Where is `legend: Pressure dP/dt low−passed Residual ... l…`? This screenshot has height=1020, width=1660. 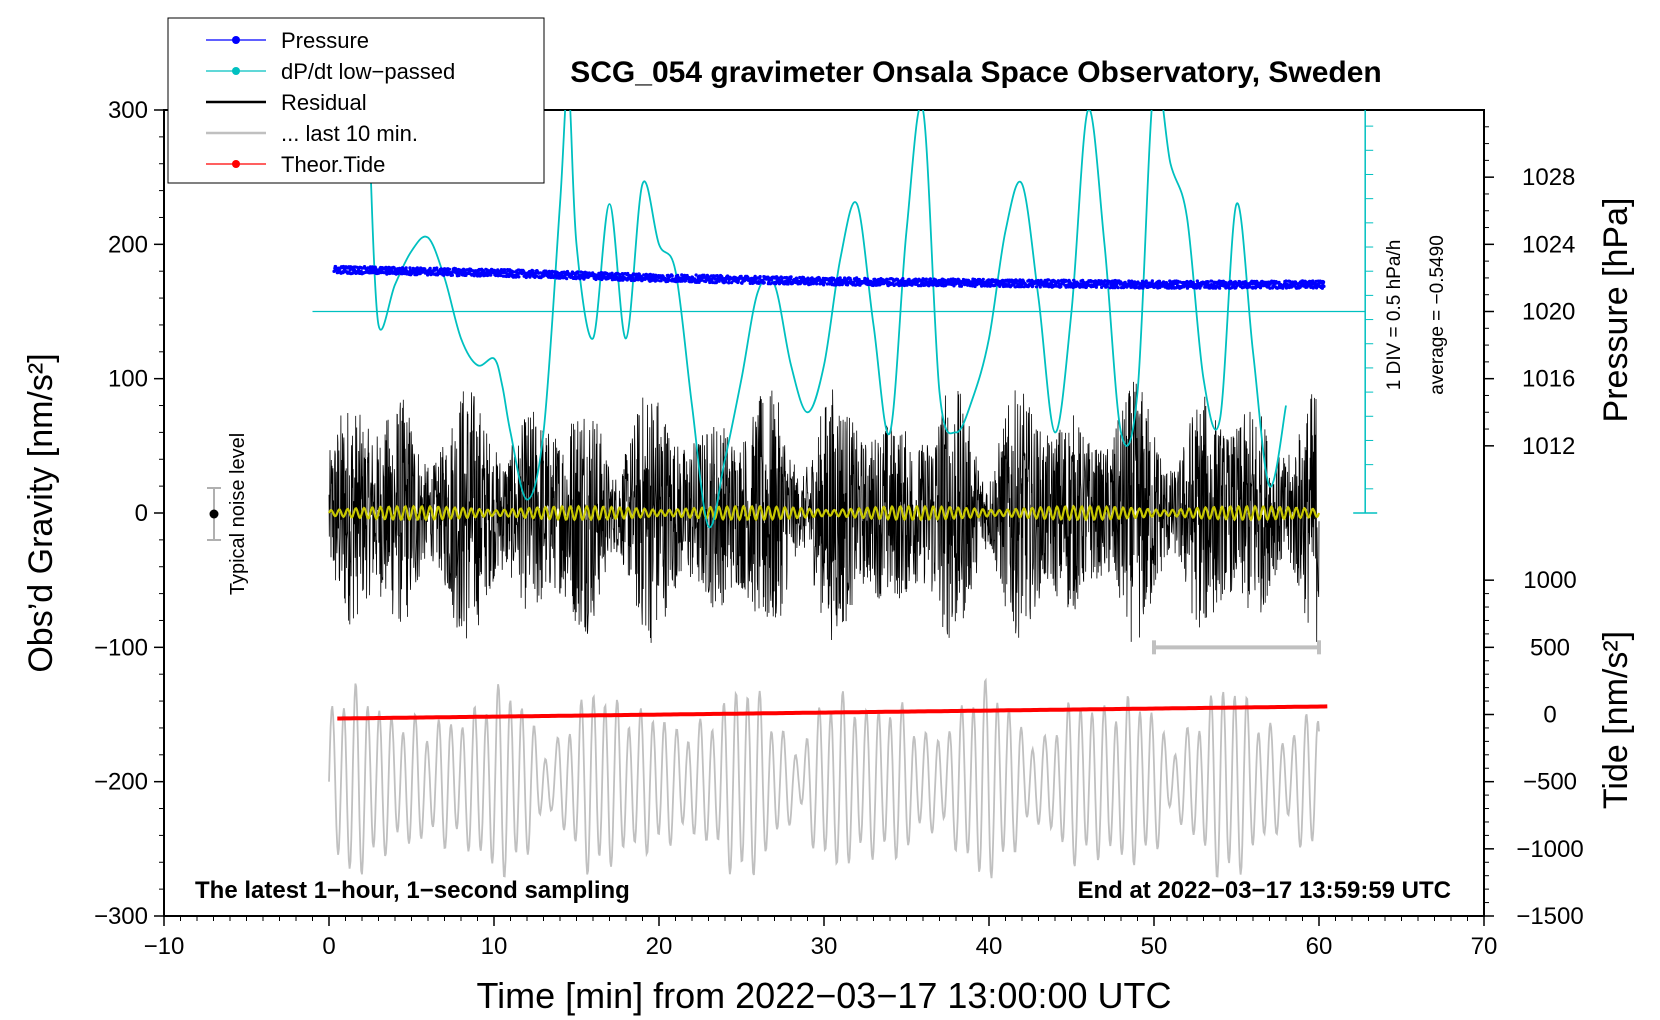 legend: Pressure dP/dt low−passed Residual ... l… is located at coordinates (356, 100).